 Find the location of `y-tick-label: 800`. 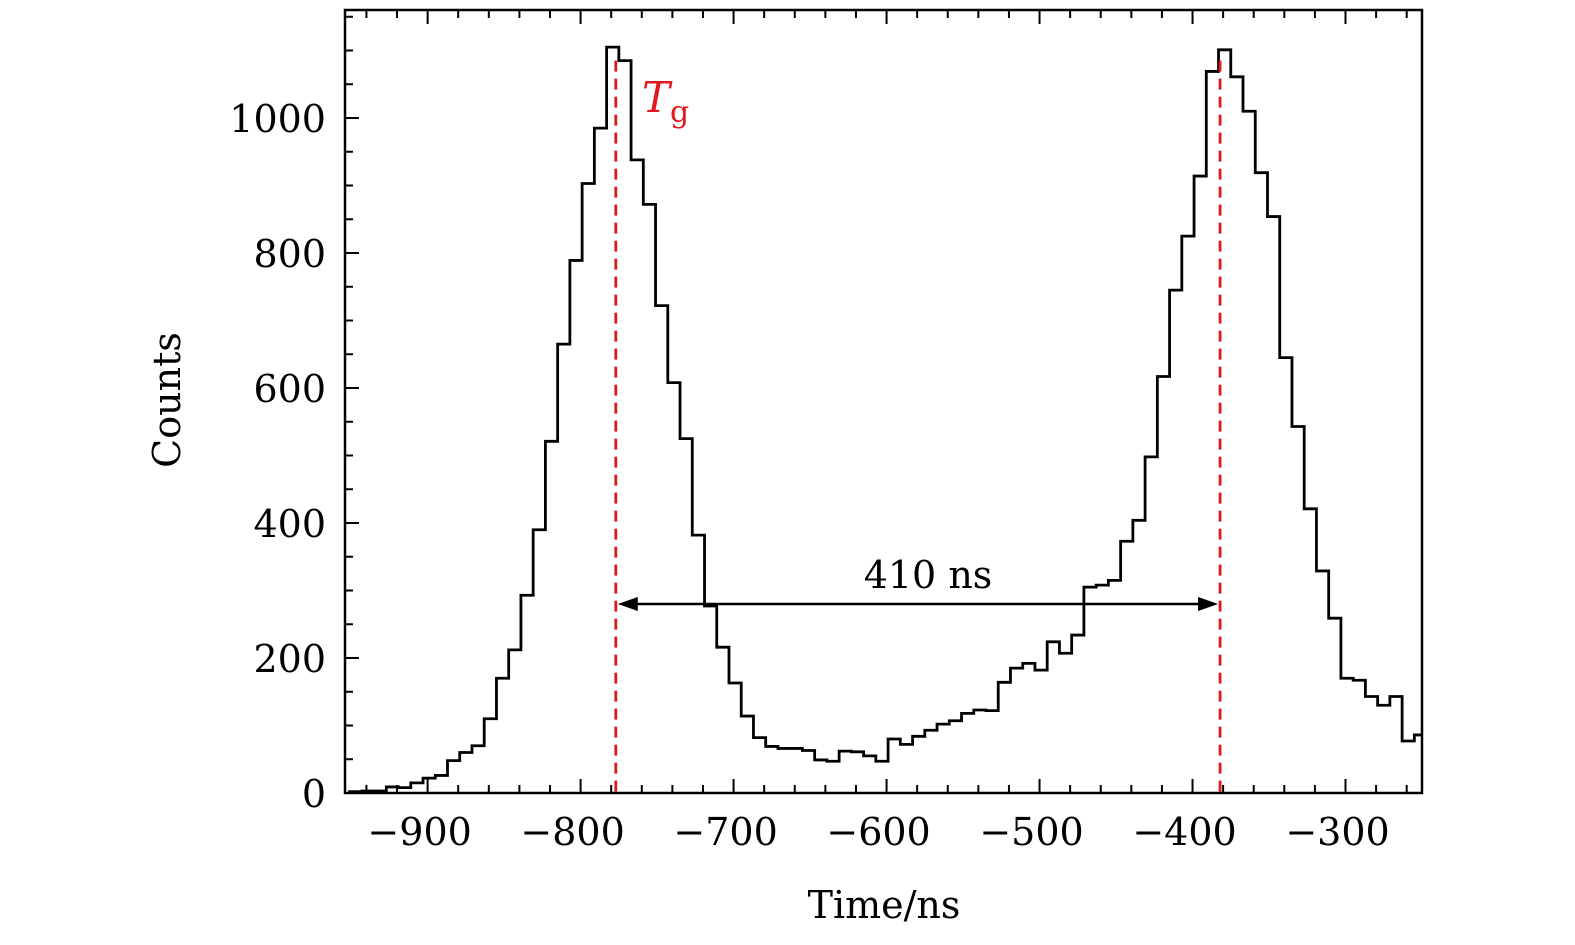

y-tick-label: 800 is located at coordinates (289, 254).